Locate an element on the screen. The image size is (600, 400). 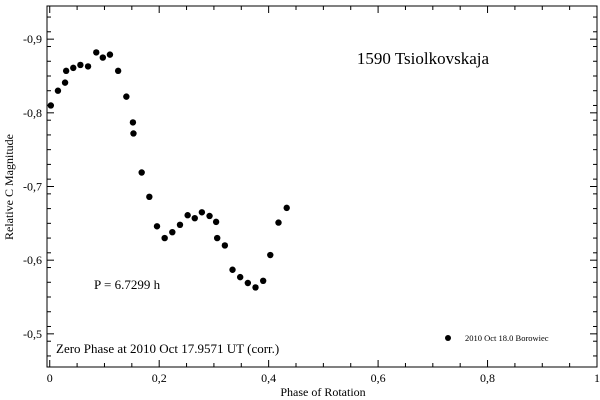
x-axis-label: Phase of Rotation is located at coordinates (322, 392).